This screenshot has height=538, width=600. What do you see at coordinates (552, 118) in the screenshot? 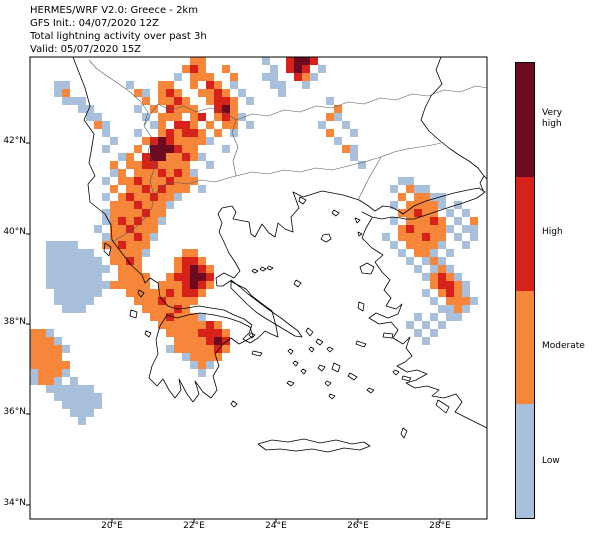
I see `colorbar-label-very-high: Very high` at bounding box center [552, 118].